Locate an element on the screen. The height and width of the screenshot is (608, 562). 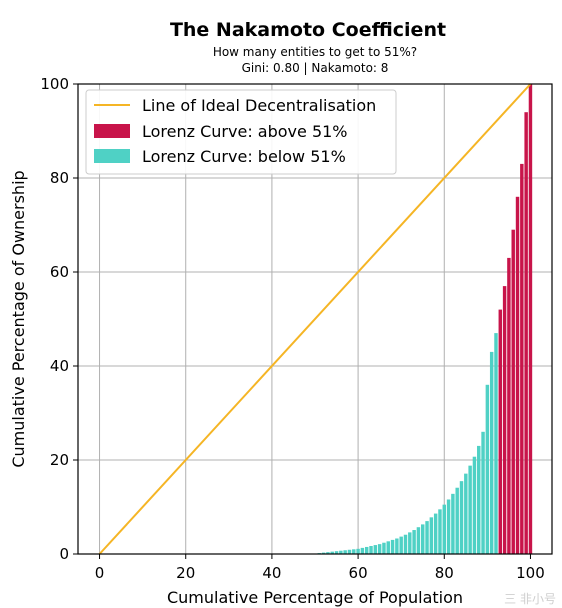
legend-label-above: Lorenz Curve: above 51% is located at coordinates (245, 131).